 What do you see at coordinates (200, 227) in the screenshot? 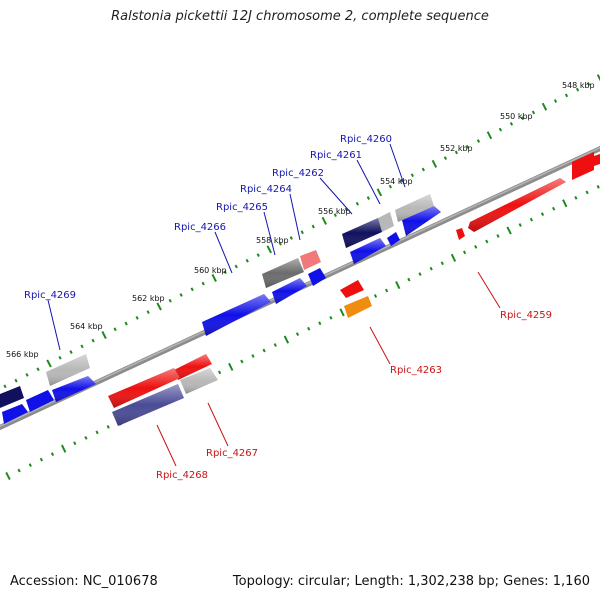
I see `gene-label: Rpic_4266` at bounding box center [200, 227].